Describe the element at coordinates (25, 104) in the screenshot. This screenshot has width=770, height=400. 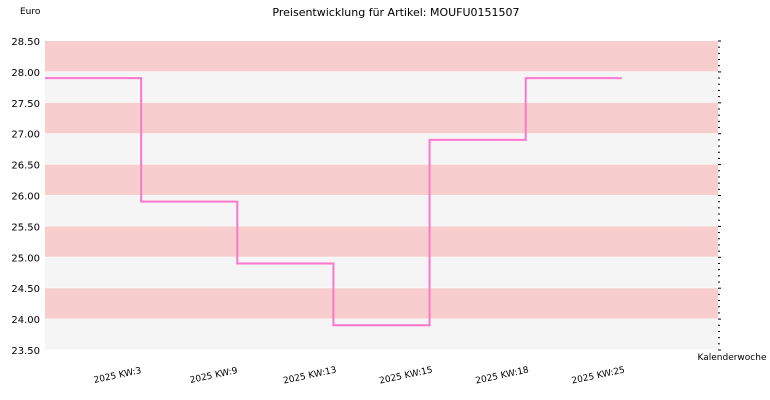
I see `y-tick-label: 27.50` at that location.